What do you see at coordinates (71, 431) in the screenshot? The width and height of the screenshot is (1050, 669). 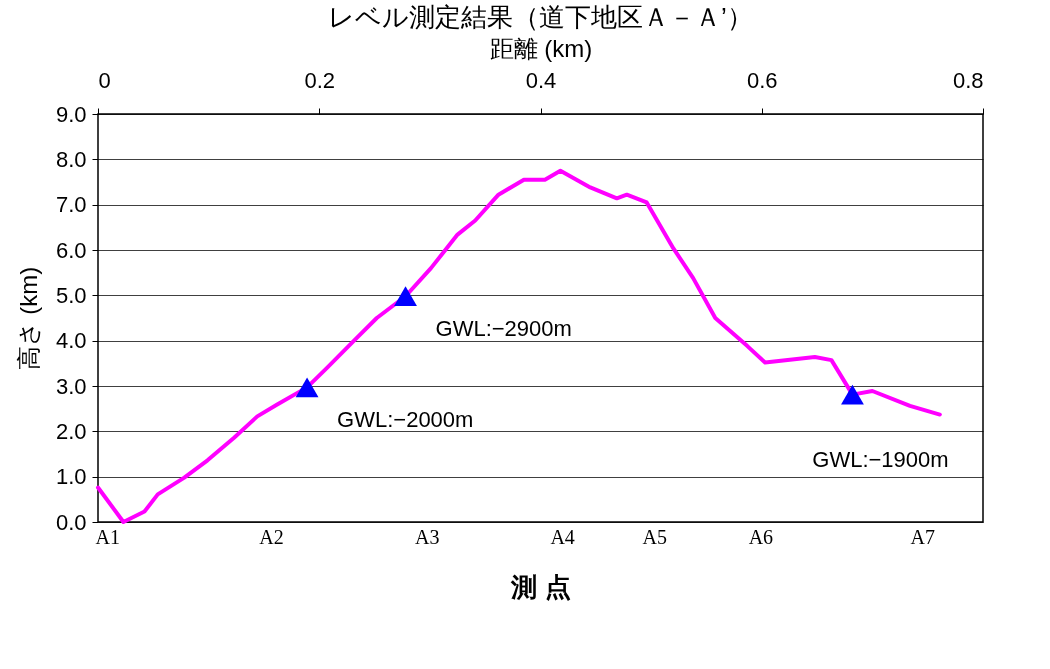 I see `y-tick-label: 2.0` at bounding box center [71, 431].